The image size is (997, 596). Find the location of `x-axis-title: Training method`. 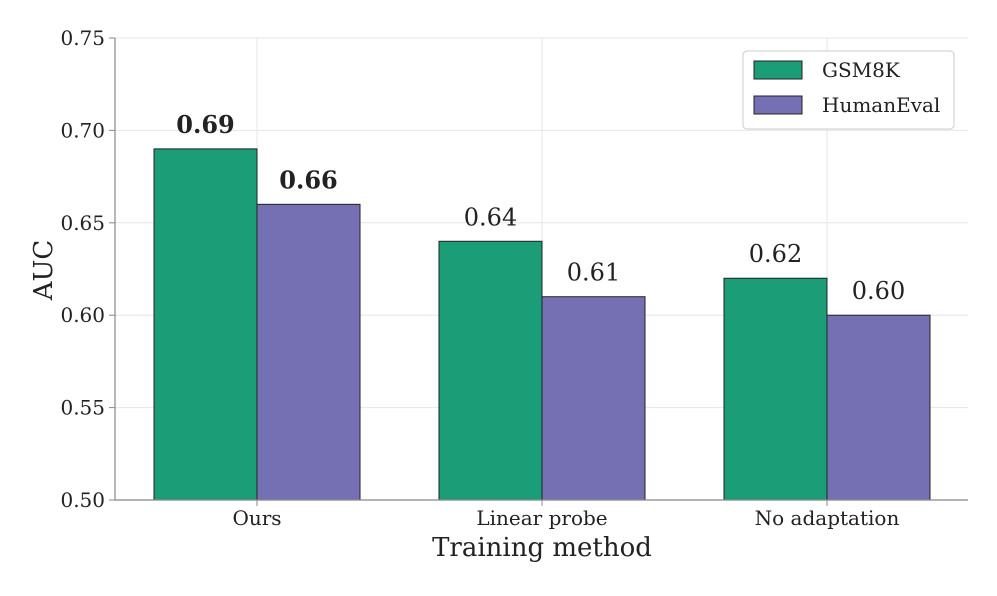

x-axis-title: Training method is located at coordinates (542, 548).